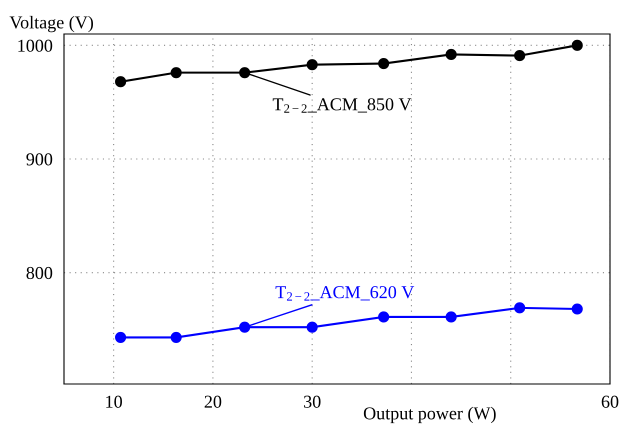 This screenshot has width=631, height=427. I want to click on x-tick-label: 60, so click(610, 402).